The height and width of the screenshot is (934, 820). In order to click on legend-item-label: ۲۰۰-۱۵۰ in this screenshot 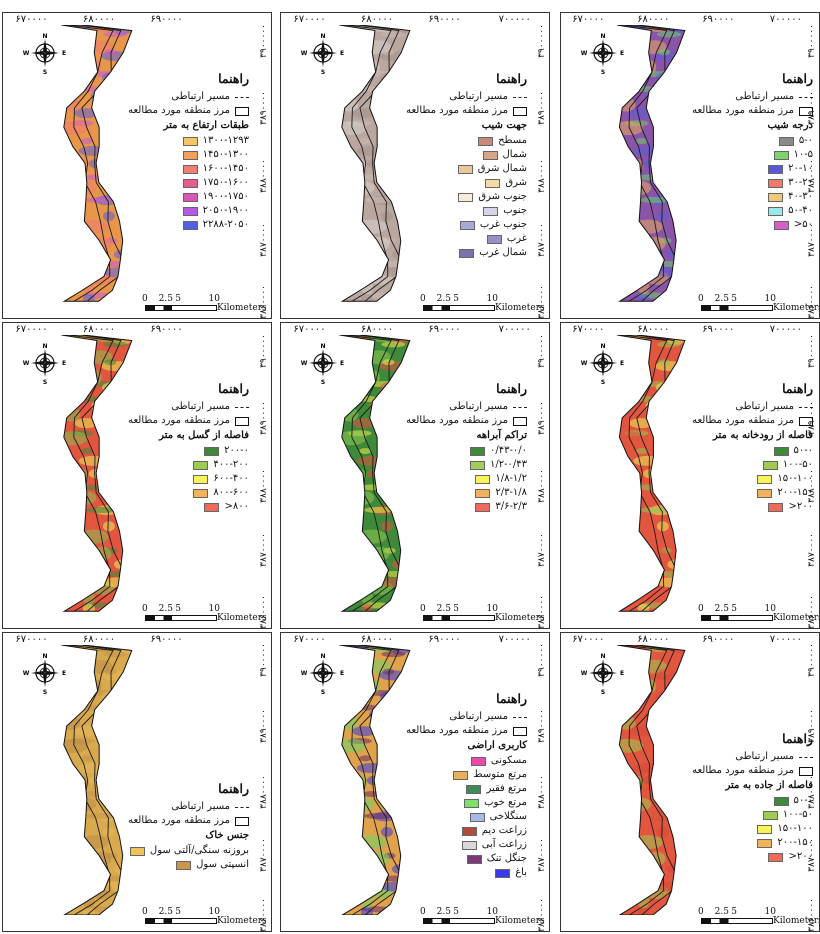, I will do `click(795, 842)`.